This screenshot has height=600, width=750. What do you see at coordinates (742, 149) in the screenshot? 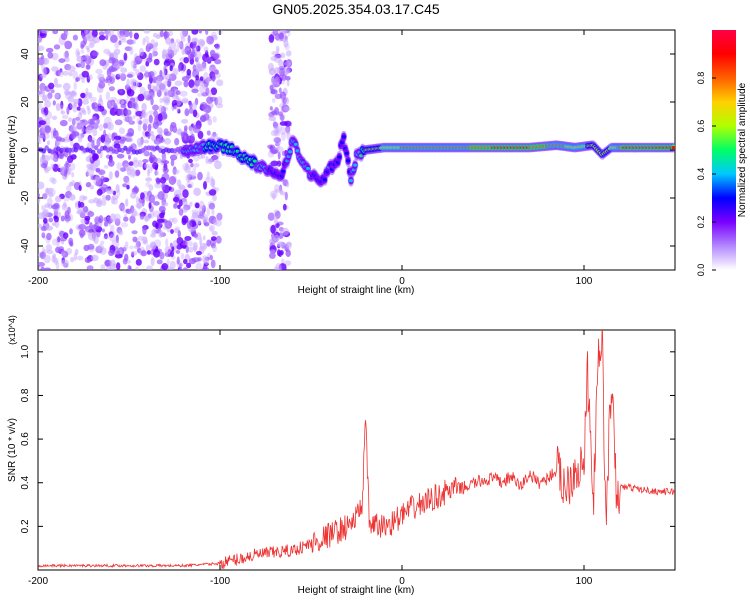
I see `colorbar-label: Normalized spectral amplitude` at bounding box center [742, 149].